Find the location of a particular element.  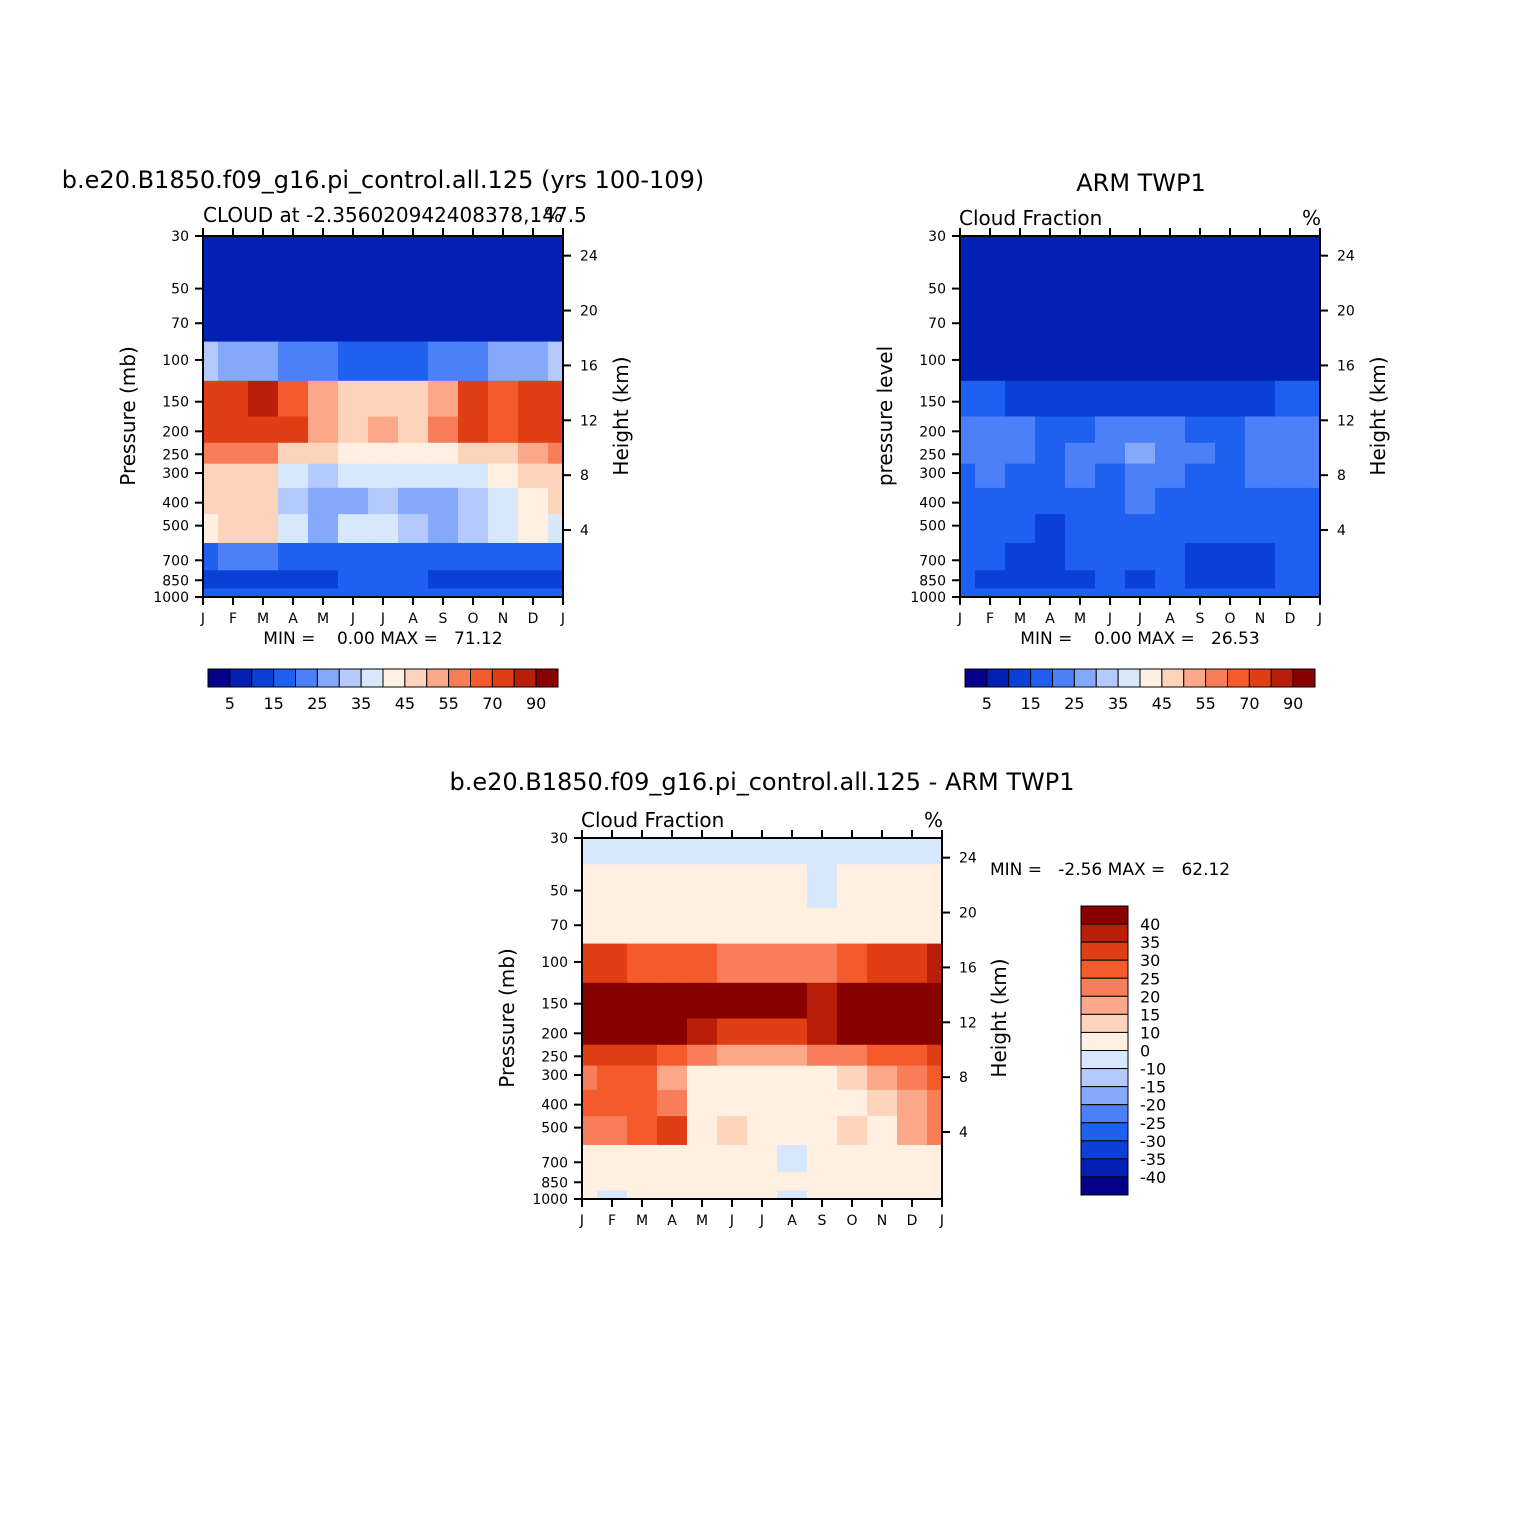

y-tick-label: 500 is located at coordinates (932, 527).